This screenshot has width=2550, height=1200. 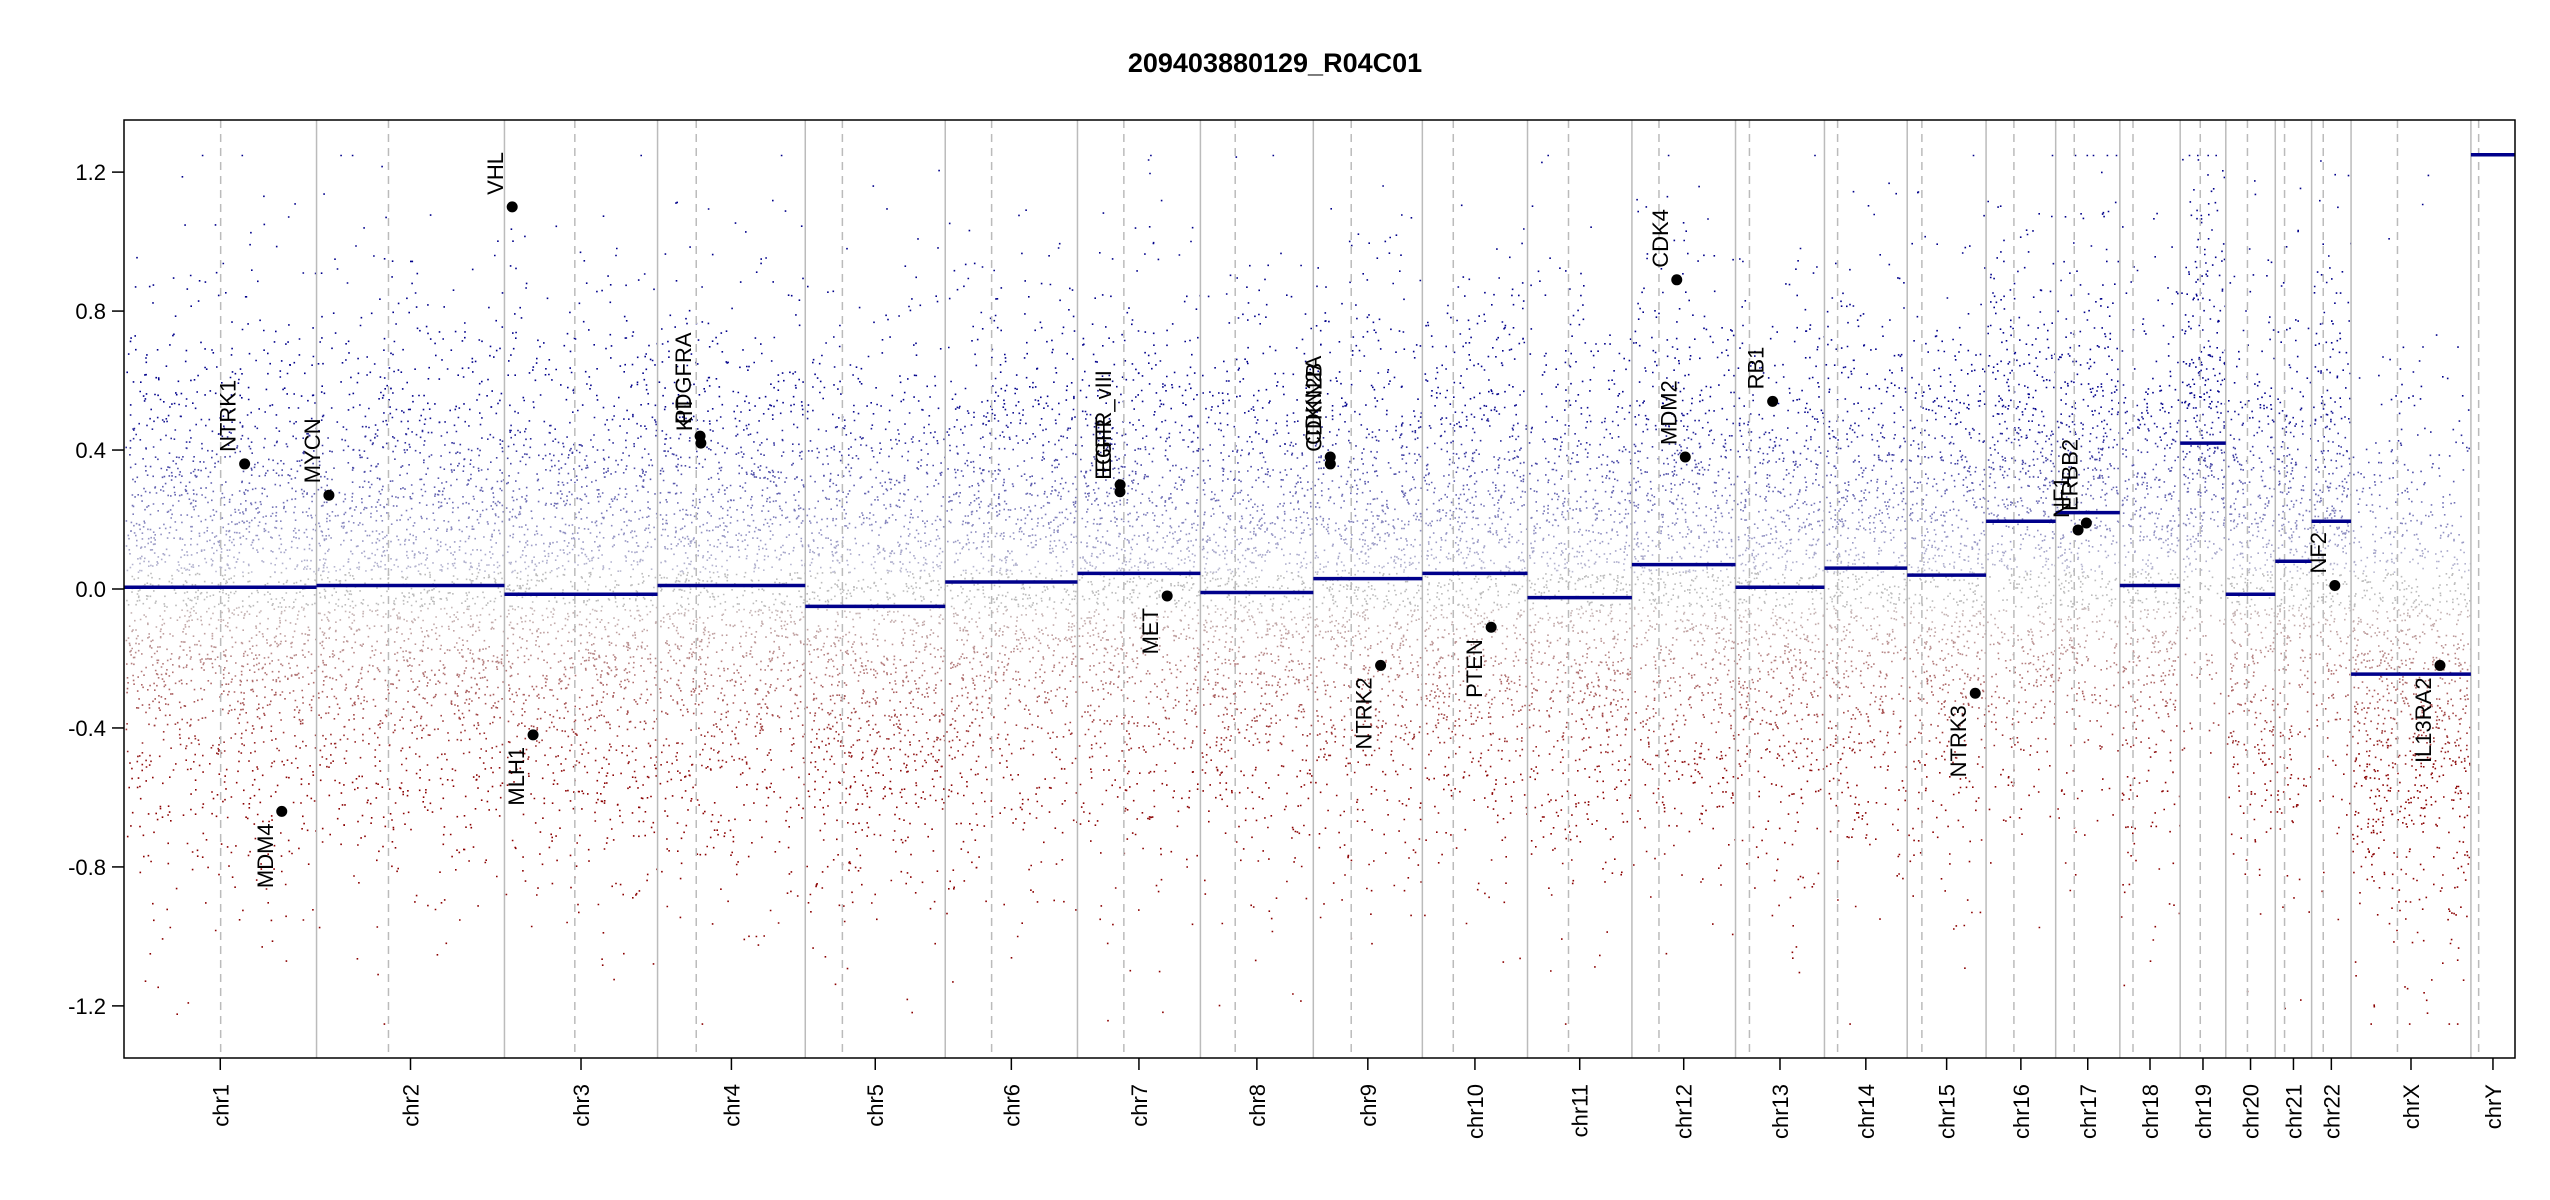 I want to click on chr-label: chrY, so click(x=2493, y=1107).